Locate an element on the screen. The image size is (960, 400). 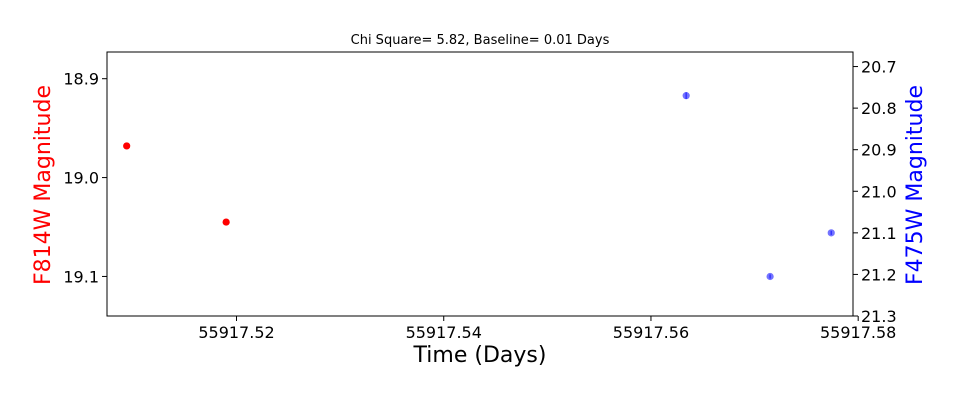
y-right-tick-label: 20.8 is located at coordinates (879, 108).